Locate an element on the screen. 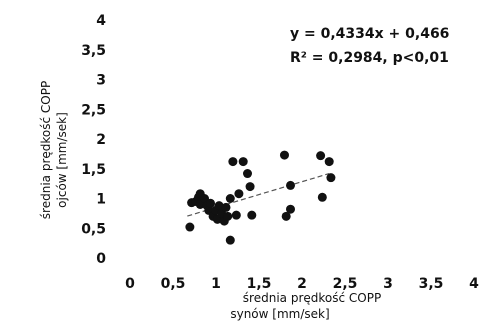 This screenshot has height=336, width=502. y-axis-label-line2: ojców [mm/sek] is located at coordinates (62, 160).